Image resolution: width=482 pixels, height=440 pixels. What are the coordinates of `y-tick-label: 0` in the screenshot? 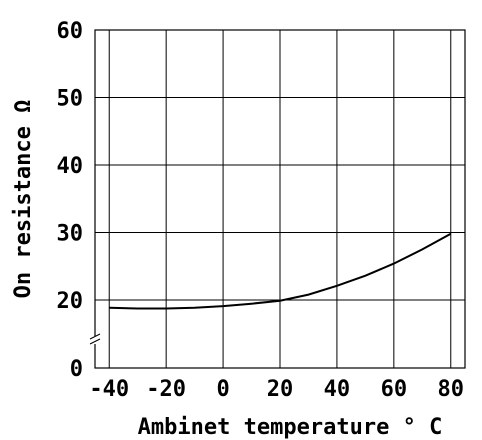 It's located at (76, 369).